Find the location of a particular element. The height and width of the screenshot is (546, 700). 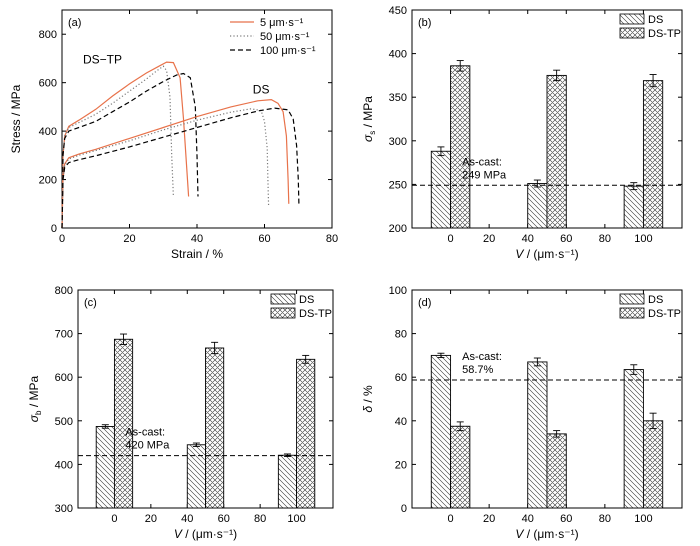

y-axis-label: δ / % is located at coordinates (368, 399).